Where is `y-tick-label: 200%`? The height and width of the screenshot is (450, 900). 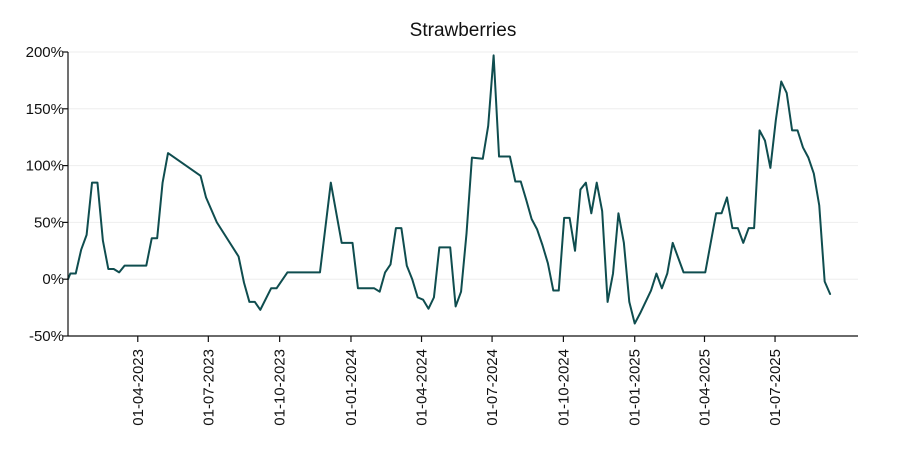 y-tick-label: 200% is located at coordinates (45, 52).